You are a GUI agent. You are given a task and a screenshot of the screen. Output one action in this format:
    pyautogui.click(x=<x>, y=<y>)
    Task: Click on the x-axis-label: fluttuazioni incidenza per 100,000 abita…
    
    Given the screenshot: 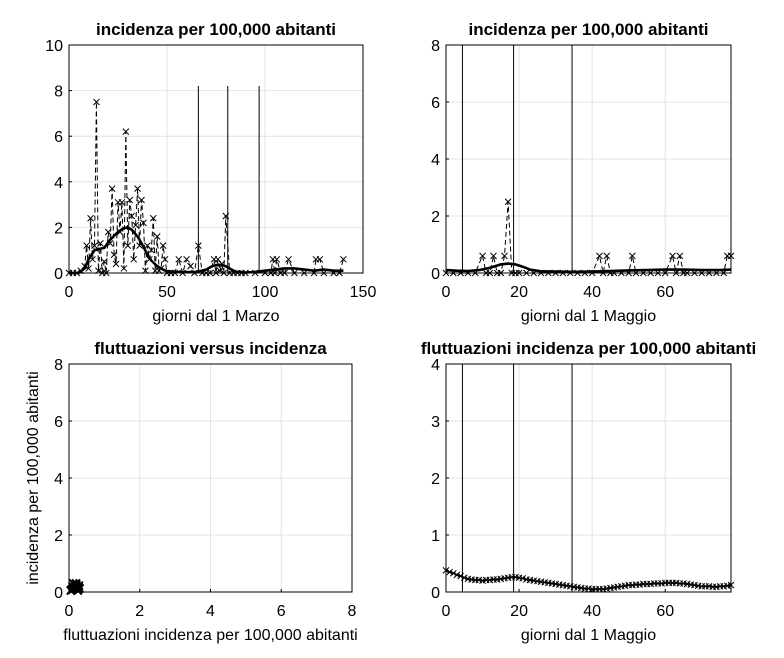 What is the action you would take?
    pyautogui.click(x=210, y=635)
    